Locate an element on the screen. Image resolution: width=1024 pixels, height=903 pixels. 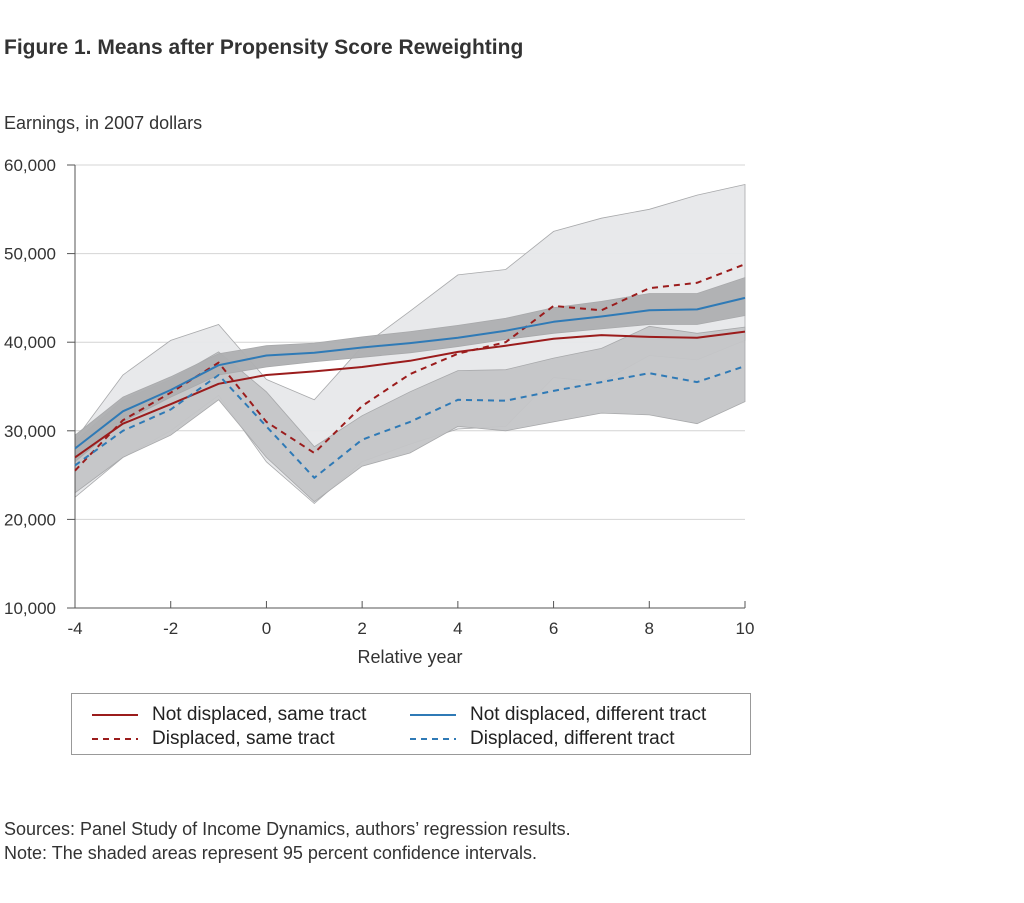
legend-item-displaced-same-tract: Displaced, same tract is located at coordinates (213, 739).